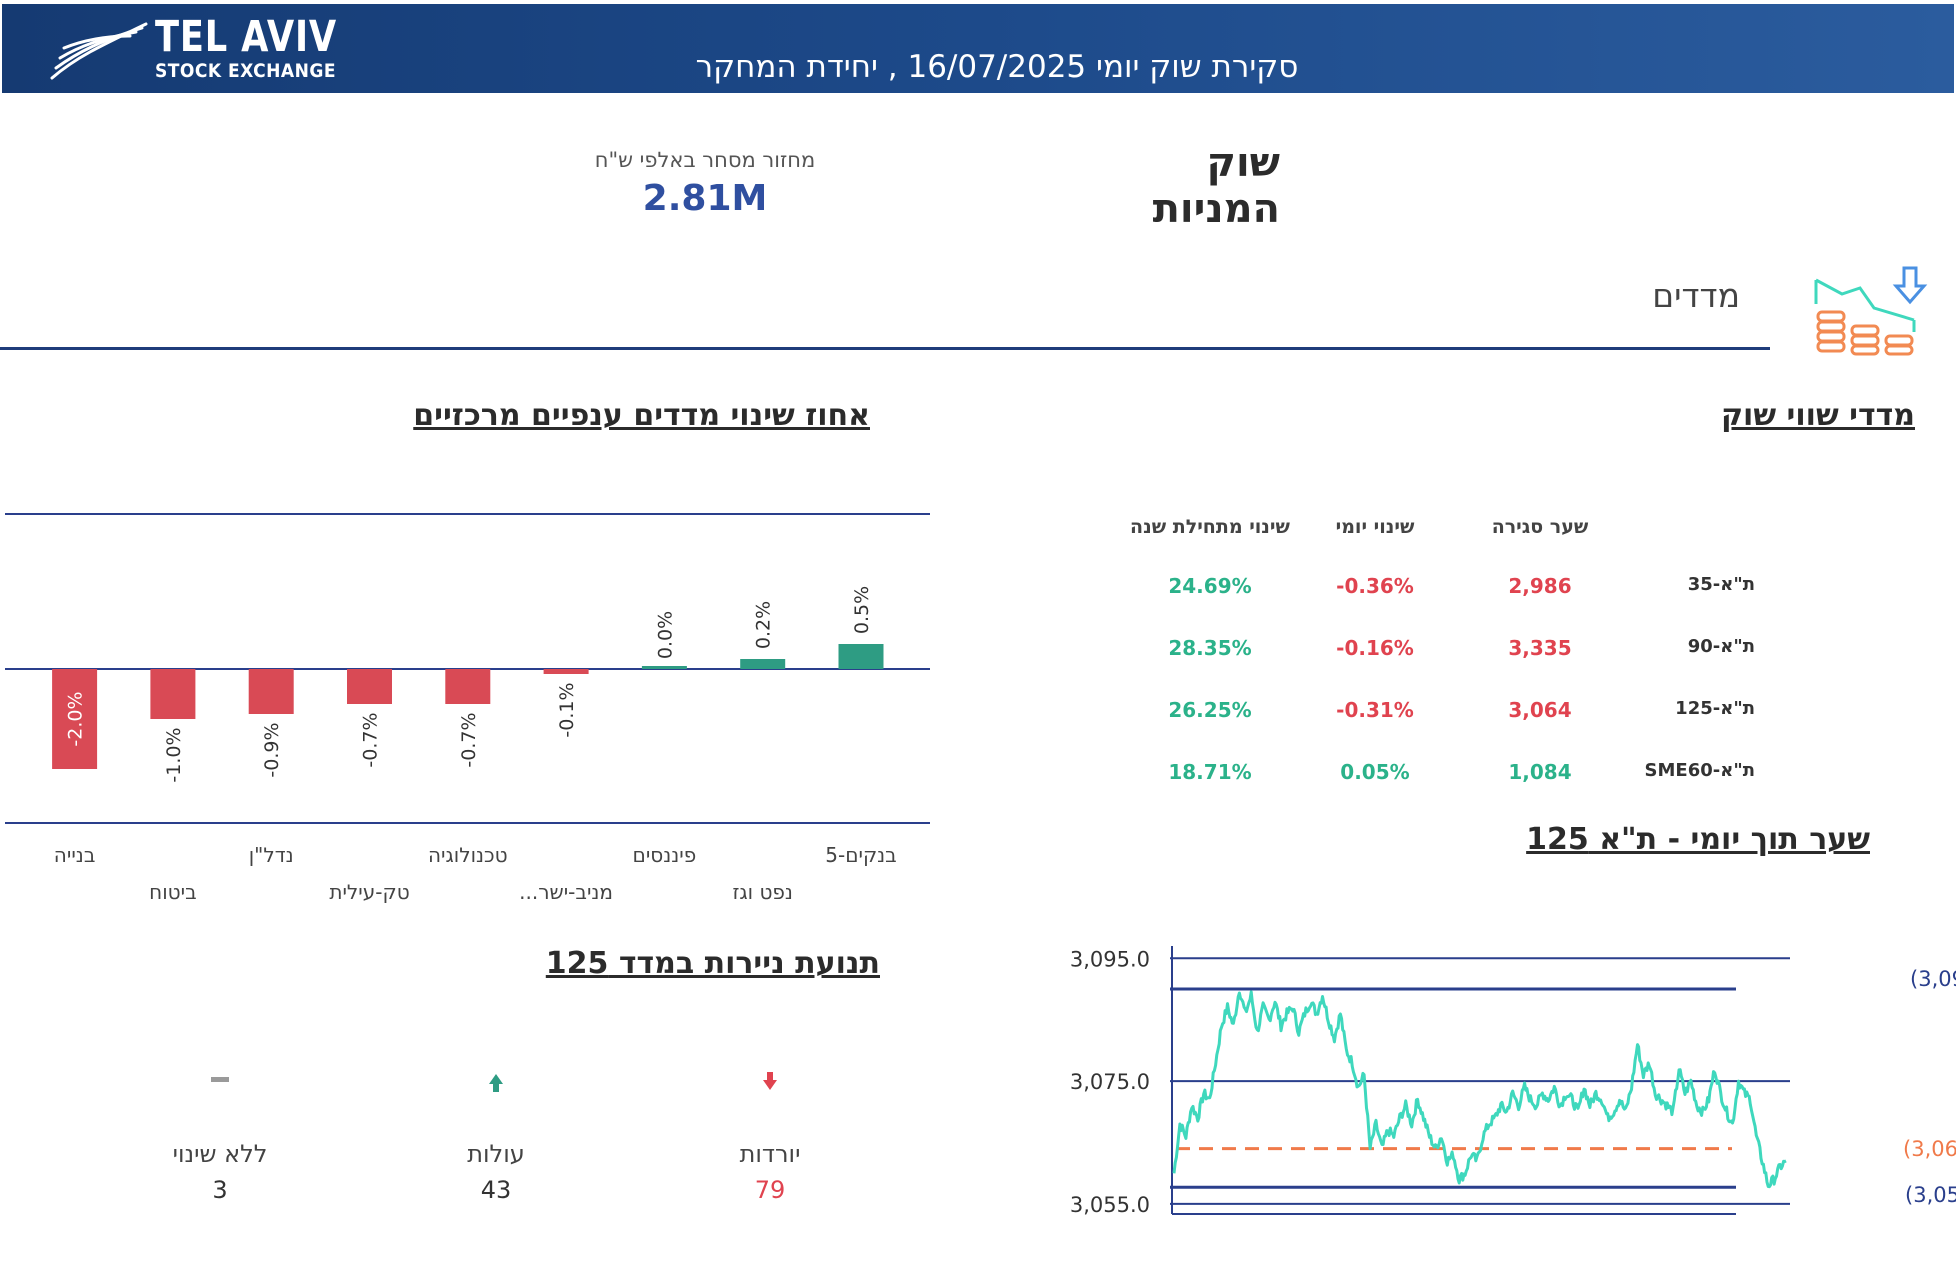  What do you see at coordinates (1540, 586) in the screenshot?
I see `index-close: 2,986` at bounding box center [1540, 586].